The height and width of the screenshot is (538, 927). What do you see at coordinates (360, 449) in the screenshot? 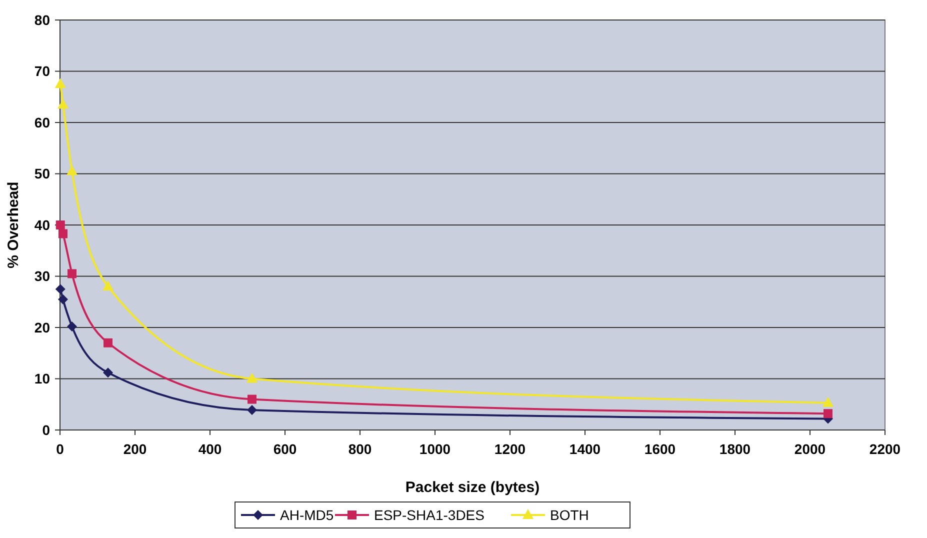
I see `x-tick-label: 800` at bounding box center [360, 449].